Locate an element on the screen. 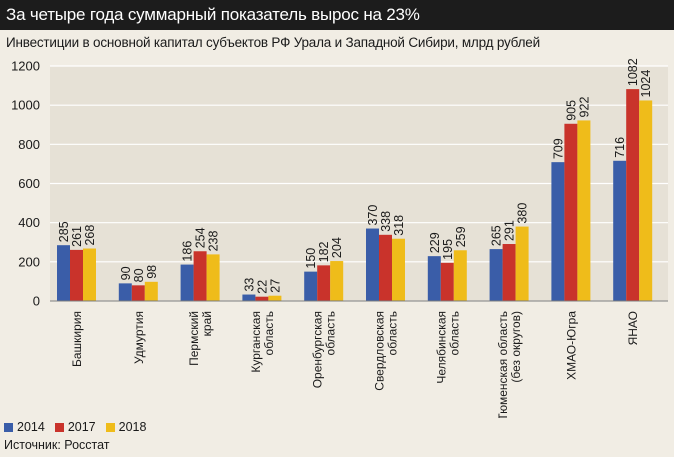  legend-item-2017: 2017 is located at coordinates (75, 427).